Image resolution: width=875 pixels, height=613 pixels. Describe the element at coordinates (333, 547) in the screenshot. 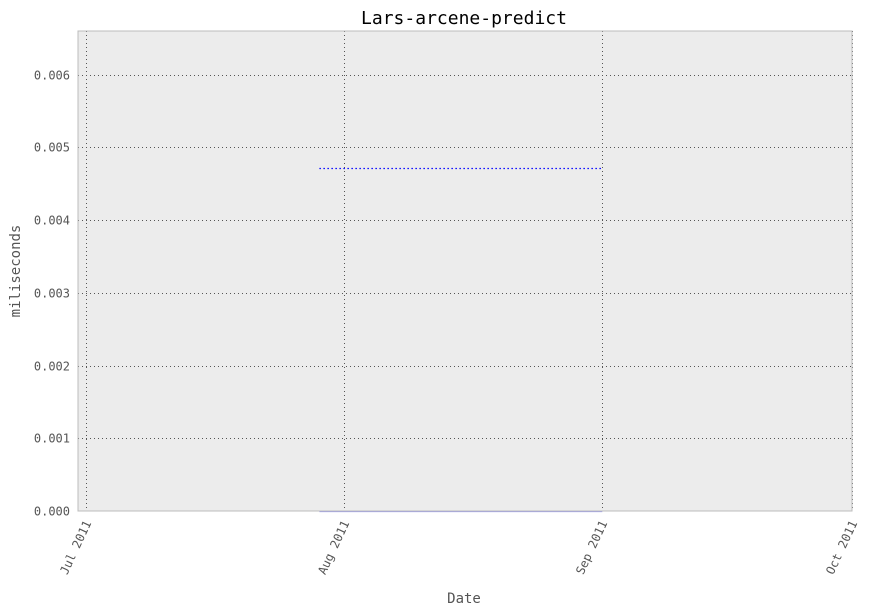

I see `x-tick-label: Aug 2011` at that location.